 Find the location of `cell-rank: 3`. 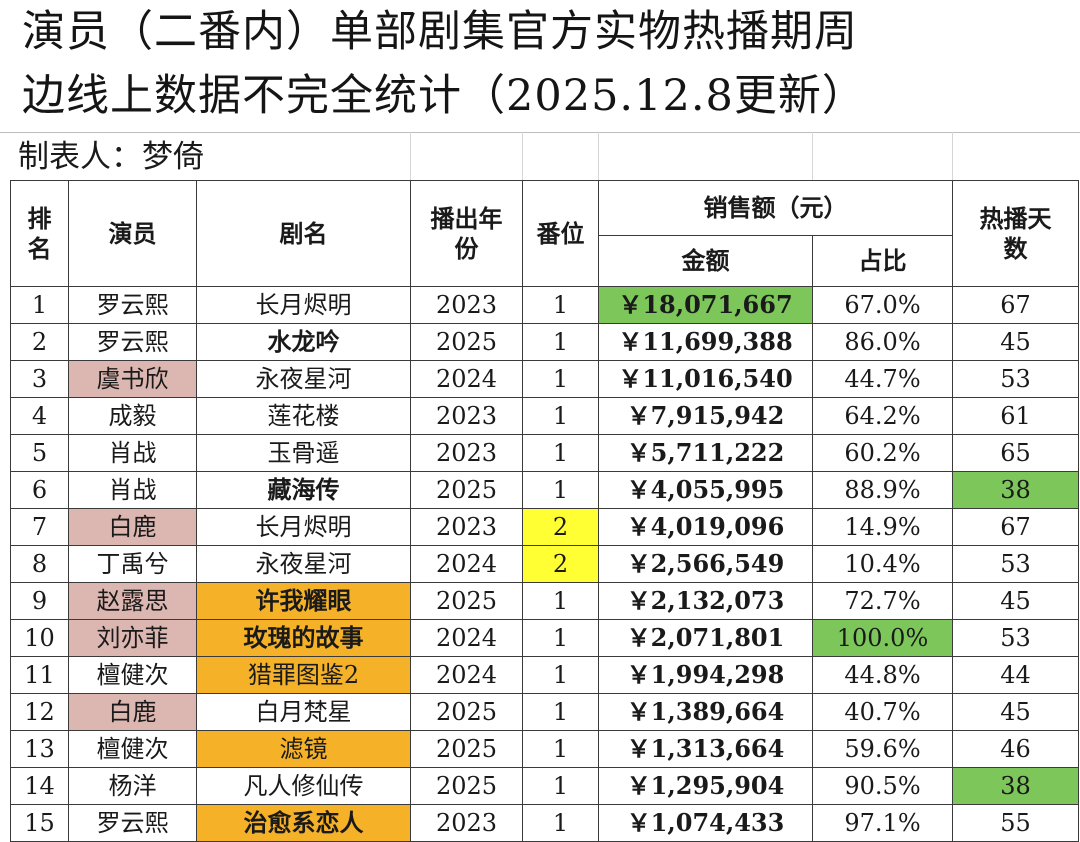

cell-rank: 3 is located at coordinates (39, 379).